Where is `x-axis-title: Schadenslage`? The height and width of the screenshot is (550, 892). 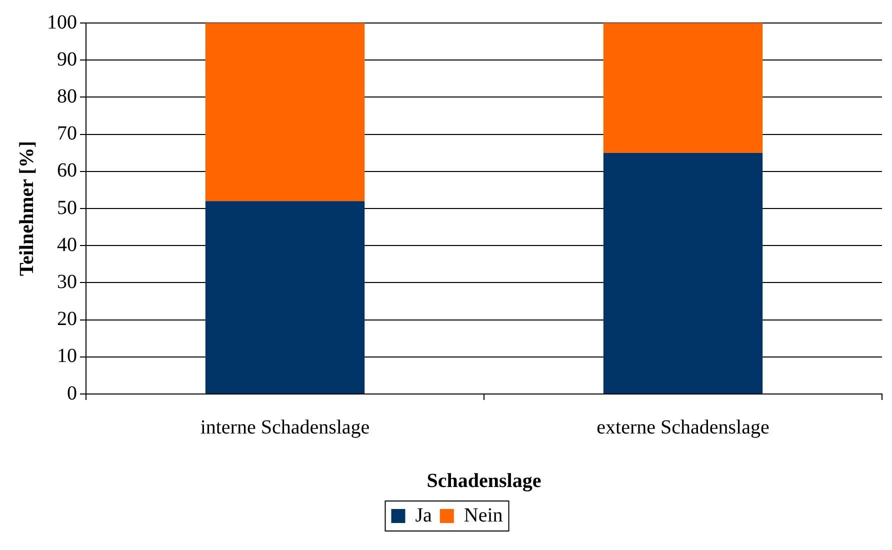
x-axis-title: Schadenslage is located at coordinates (484, 481).